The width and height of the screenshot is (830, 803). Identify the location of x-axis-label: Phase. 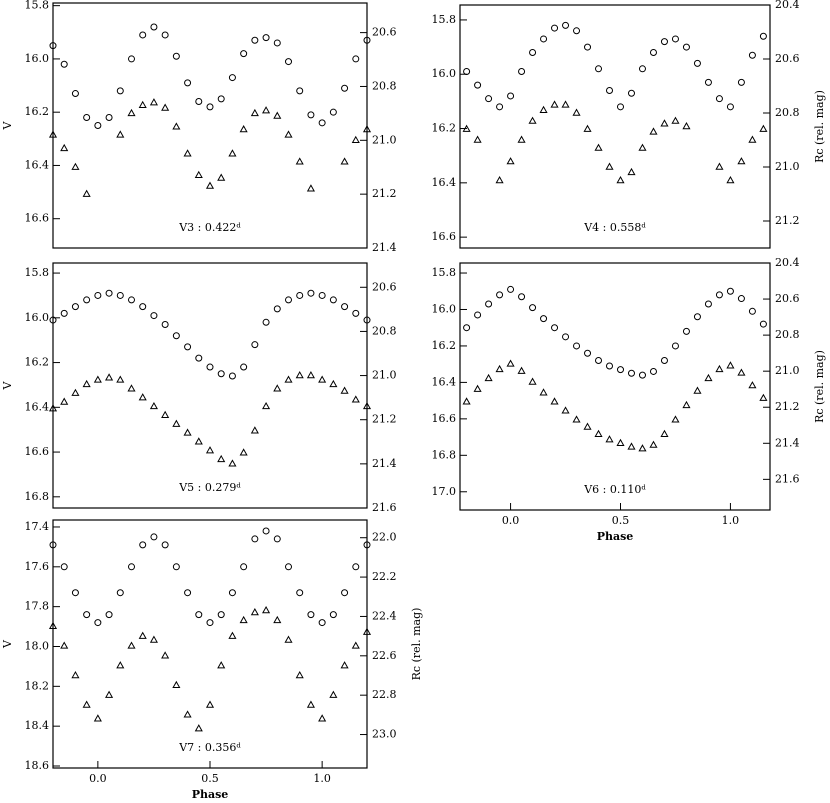
(210, 794).